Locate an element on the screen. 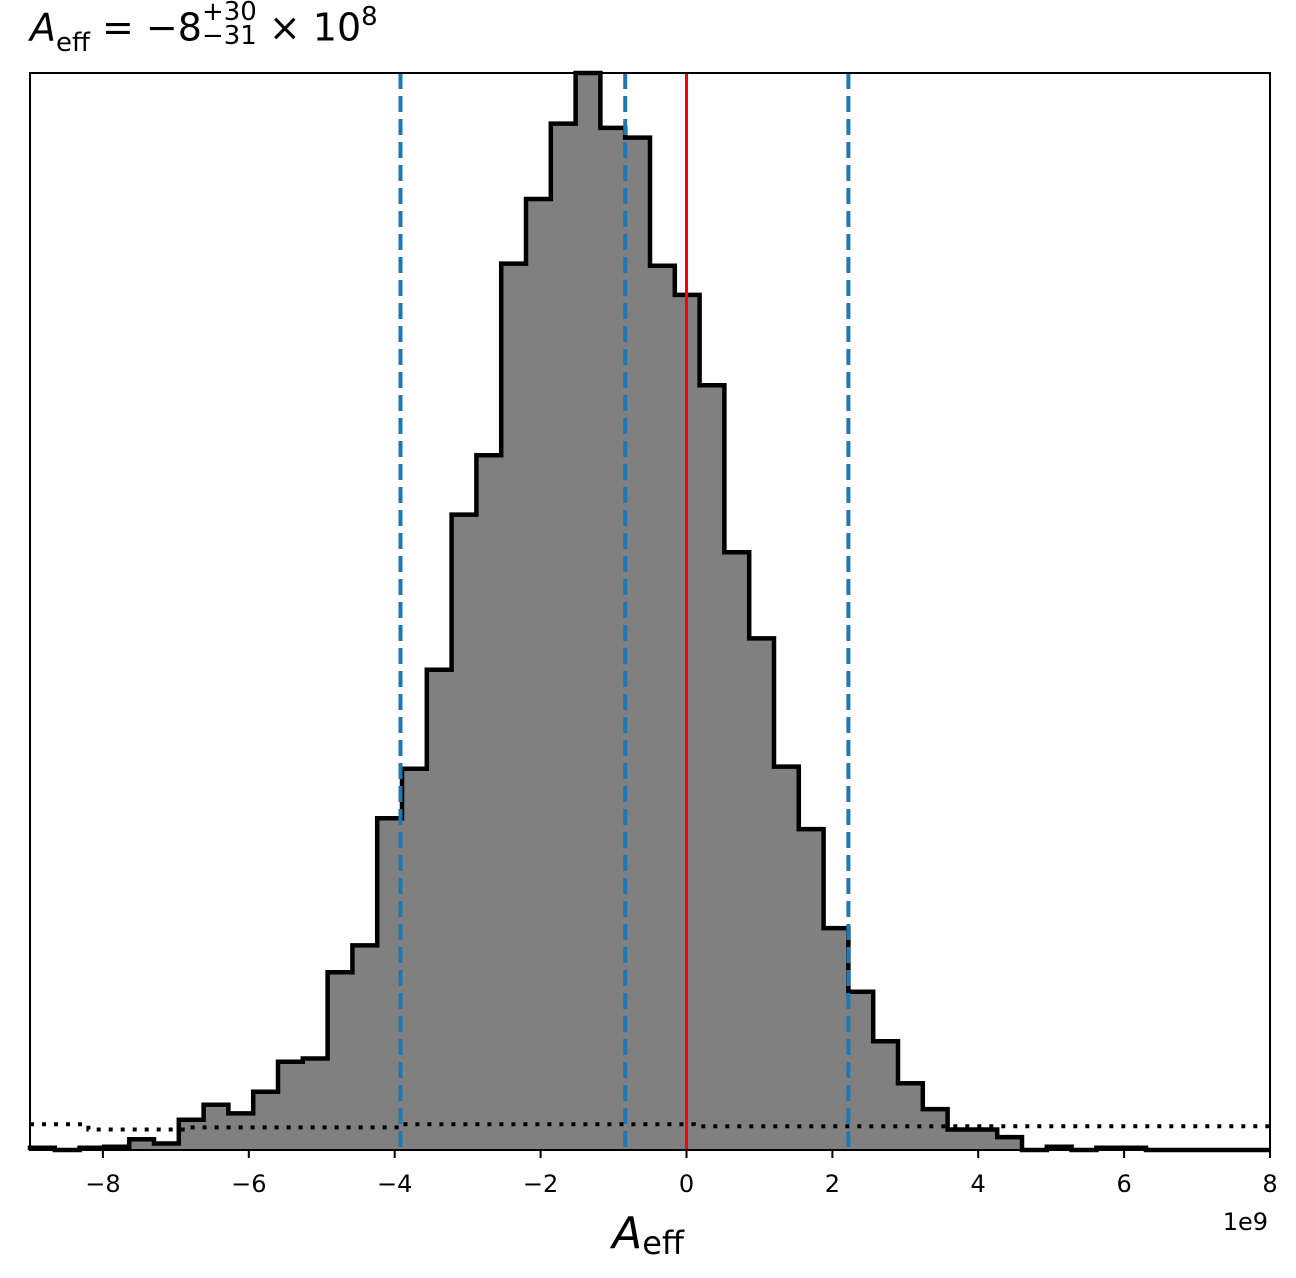  x-tick-label: −2 is located at coordinates (540, 1184).